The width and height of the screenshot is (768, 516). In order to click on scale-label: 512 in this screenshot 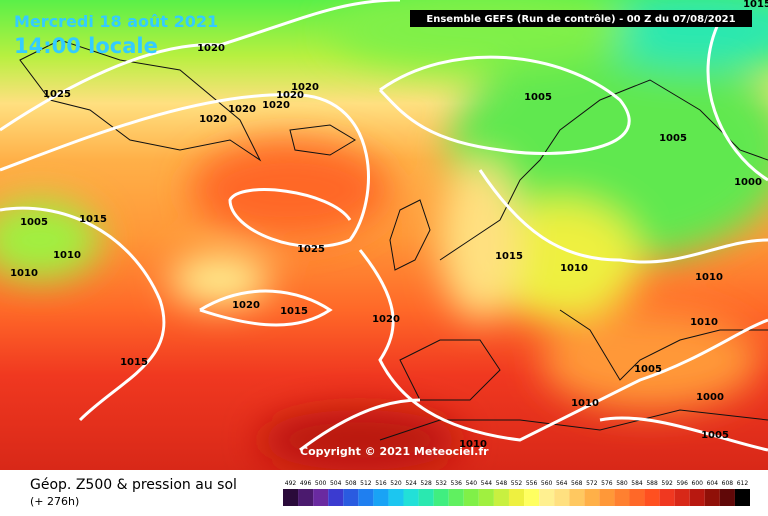, I will do `click(366, 483)`.